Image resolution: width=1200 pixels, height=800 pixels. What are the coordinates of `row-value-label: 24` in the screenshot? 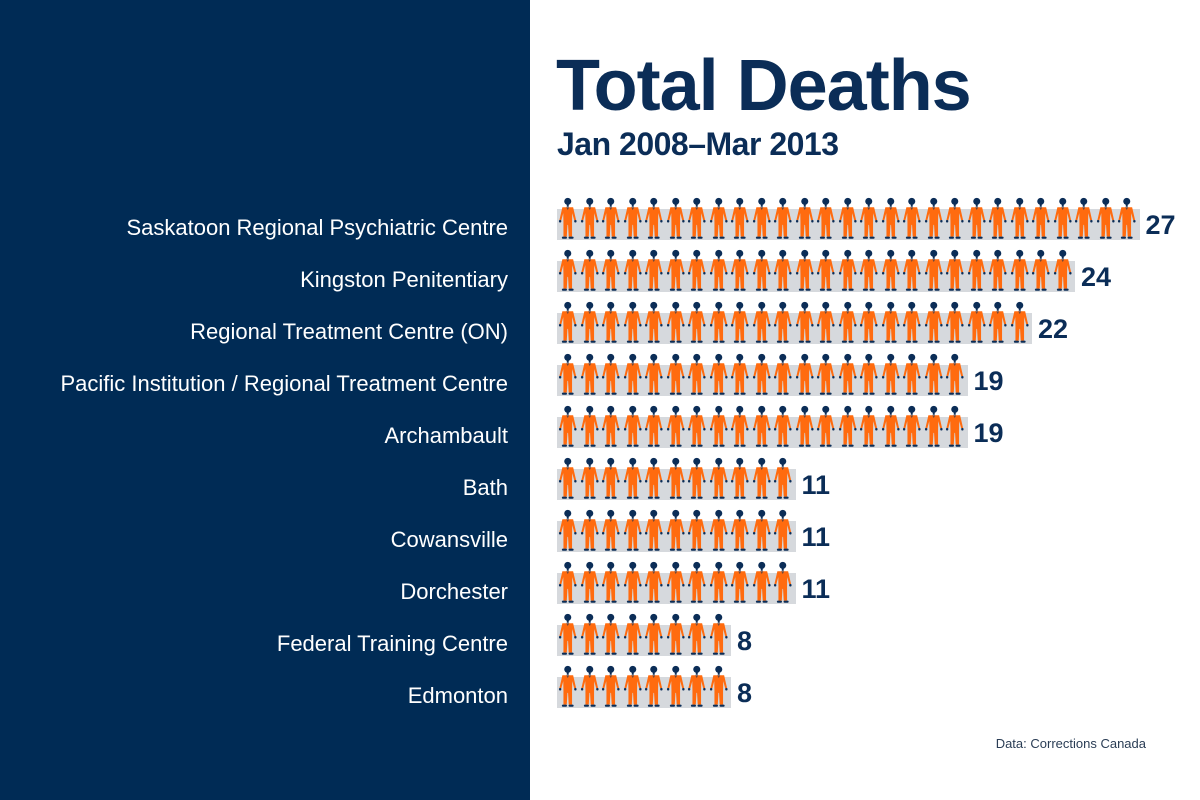 It's located at (1096, 277).